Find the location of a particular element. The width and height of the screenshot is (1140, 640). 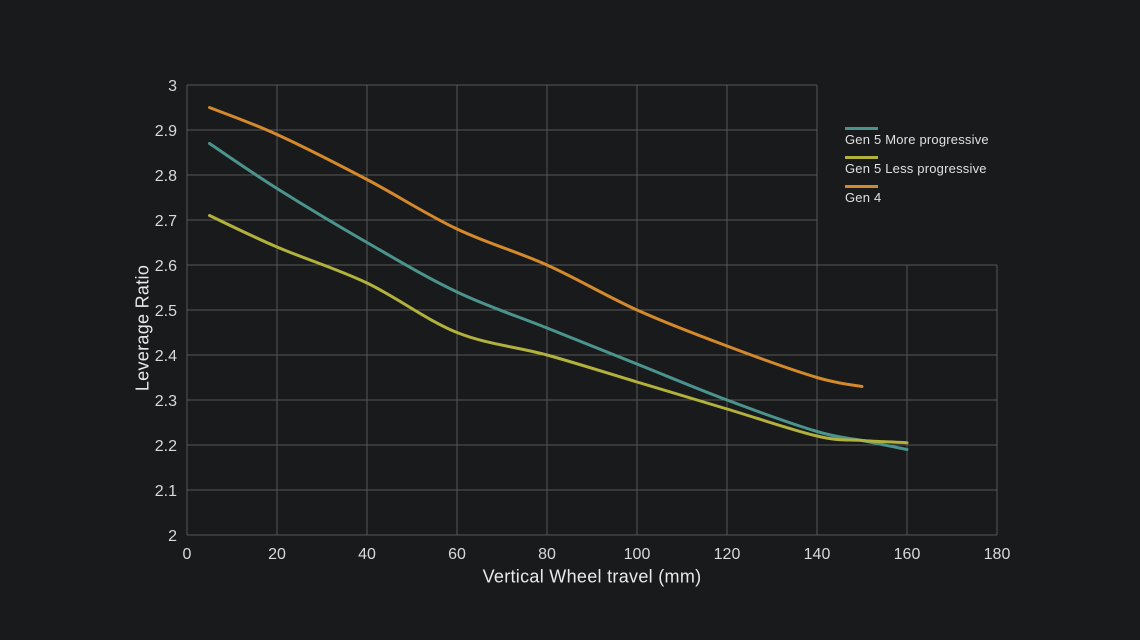

x-tick-label: 180 is located at coordinates (997, 554).